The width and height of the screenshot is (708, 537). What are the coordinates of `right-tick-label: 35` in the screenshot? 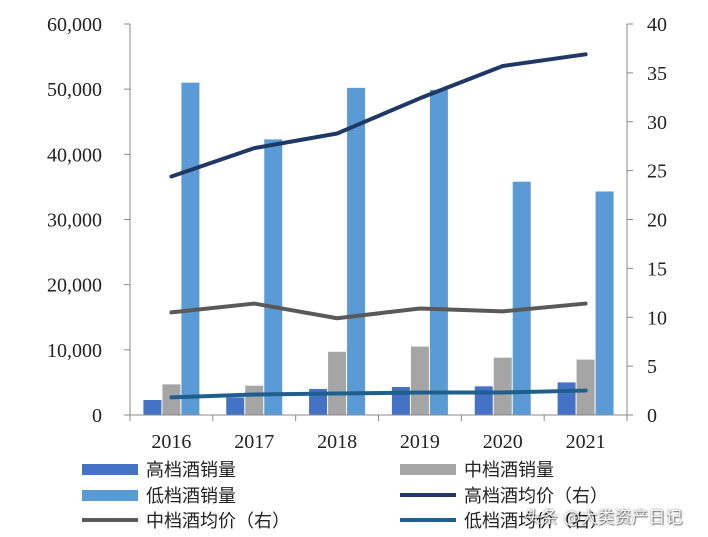 It's located at (657, 74).